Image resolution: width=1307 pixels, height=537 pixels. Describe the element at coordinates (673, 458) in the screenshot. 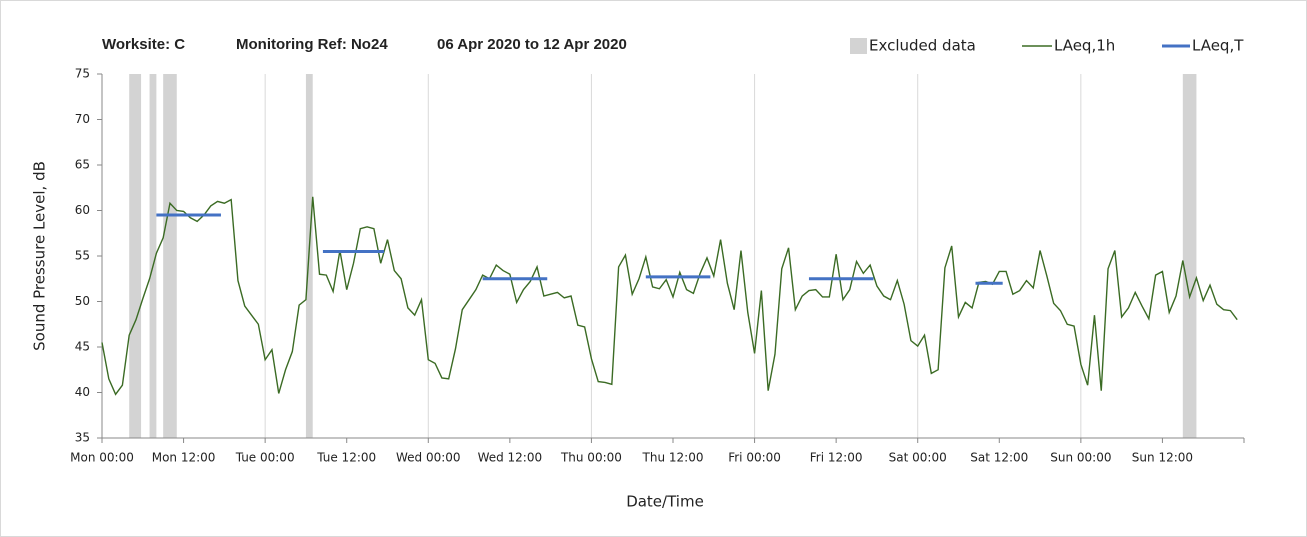

I see `x-tick-label: Thu 12:00` at that location.